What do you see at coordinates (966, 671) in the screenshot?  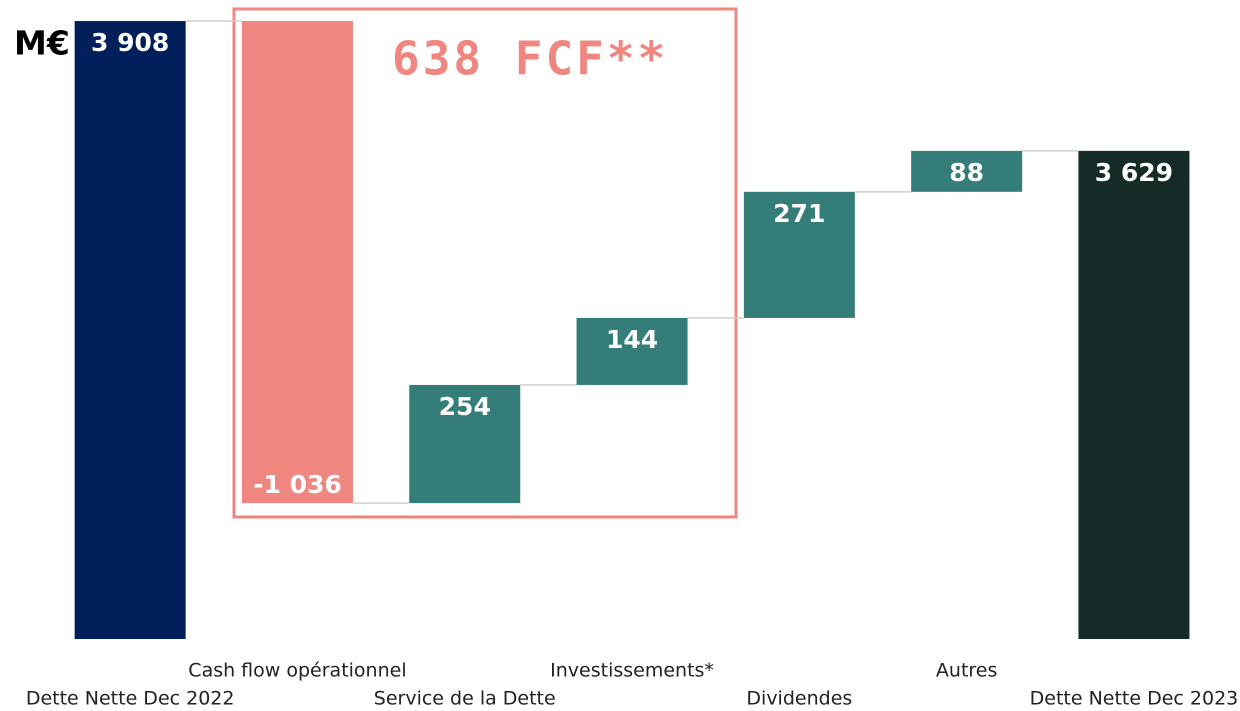 I see `x-tick-label: Autres` at bounding box center [966, 671].